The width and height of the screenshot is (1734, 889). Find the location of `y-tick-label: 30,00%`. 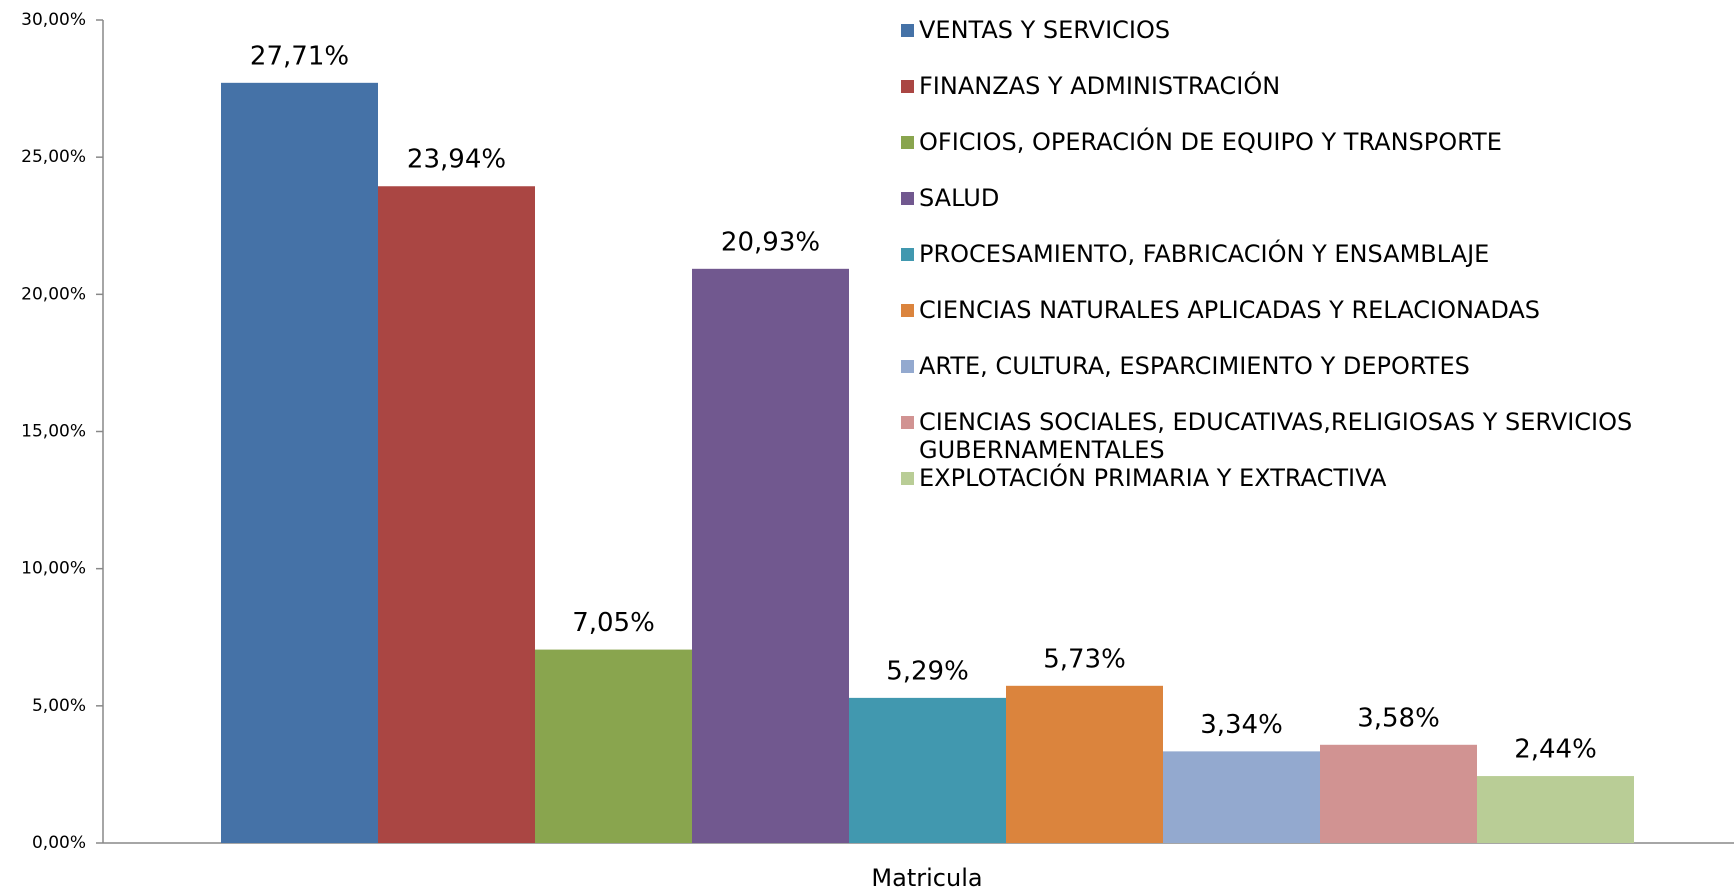

y-tick-label: 30,00% is located at coordinates (53, 20).